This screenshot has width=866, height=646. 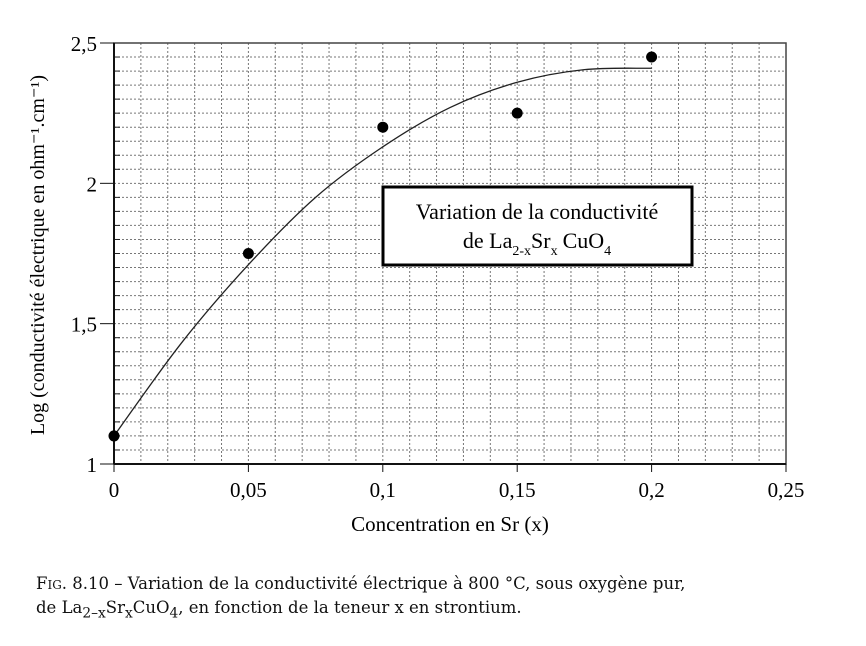 I want to click on y-tick-label: 1,5, so click(x=84, y=325).